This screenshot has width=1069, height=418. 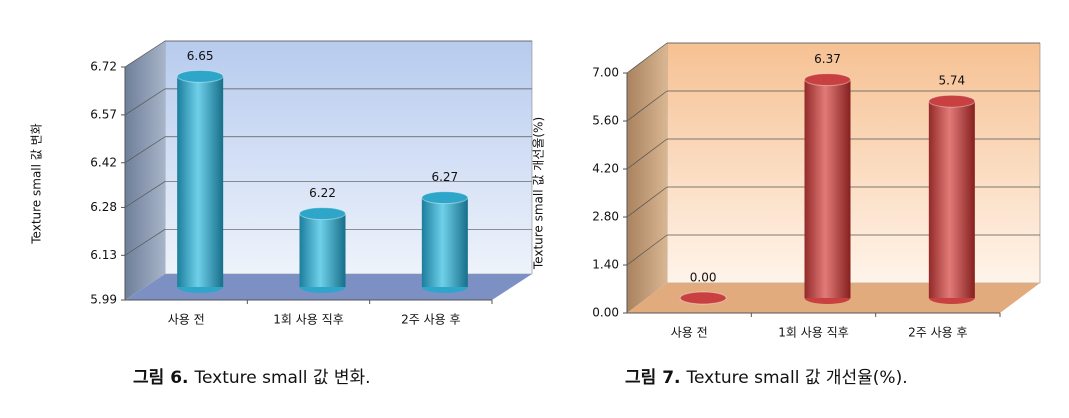 I want to click on y-tick-label: 7.00, so click(x=605, y=73).